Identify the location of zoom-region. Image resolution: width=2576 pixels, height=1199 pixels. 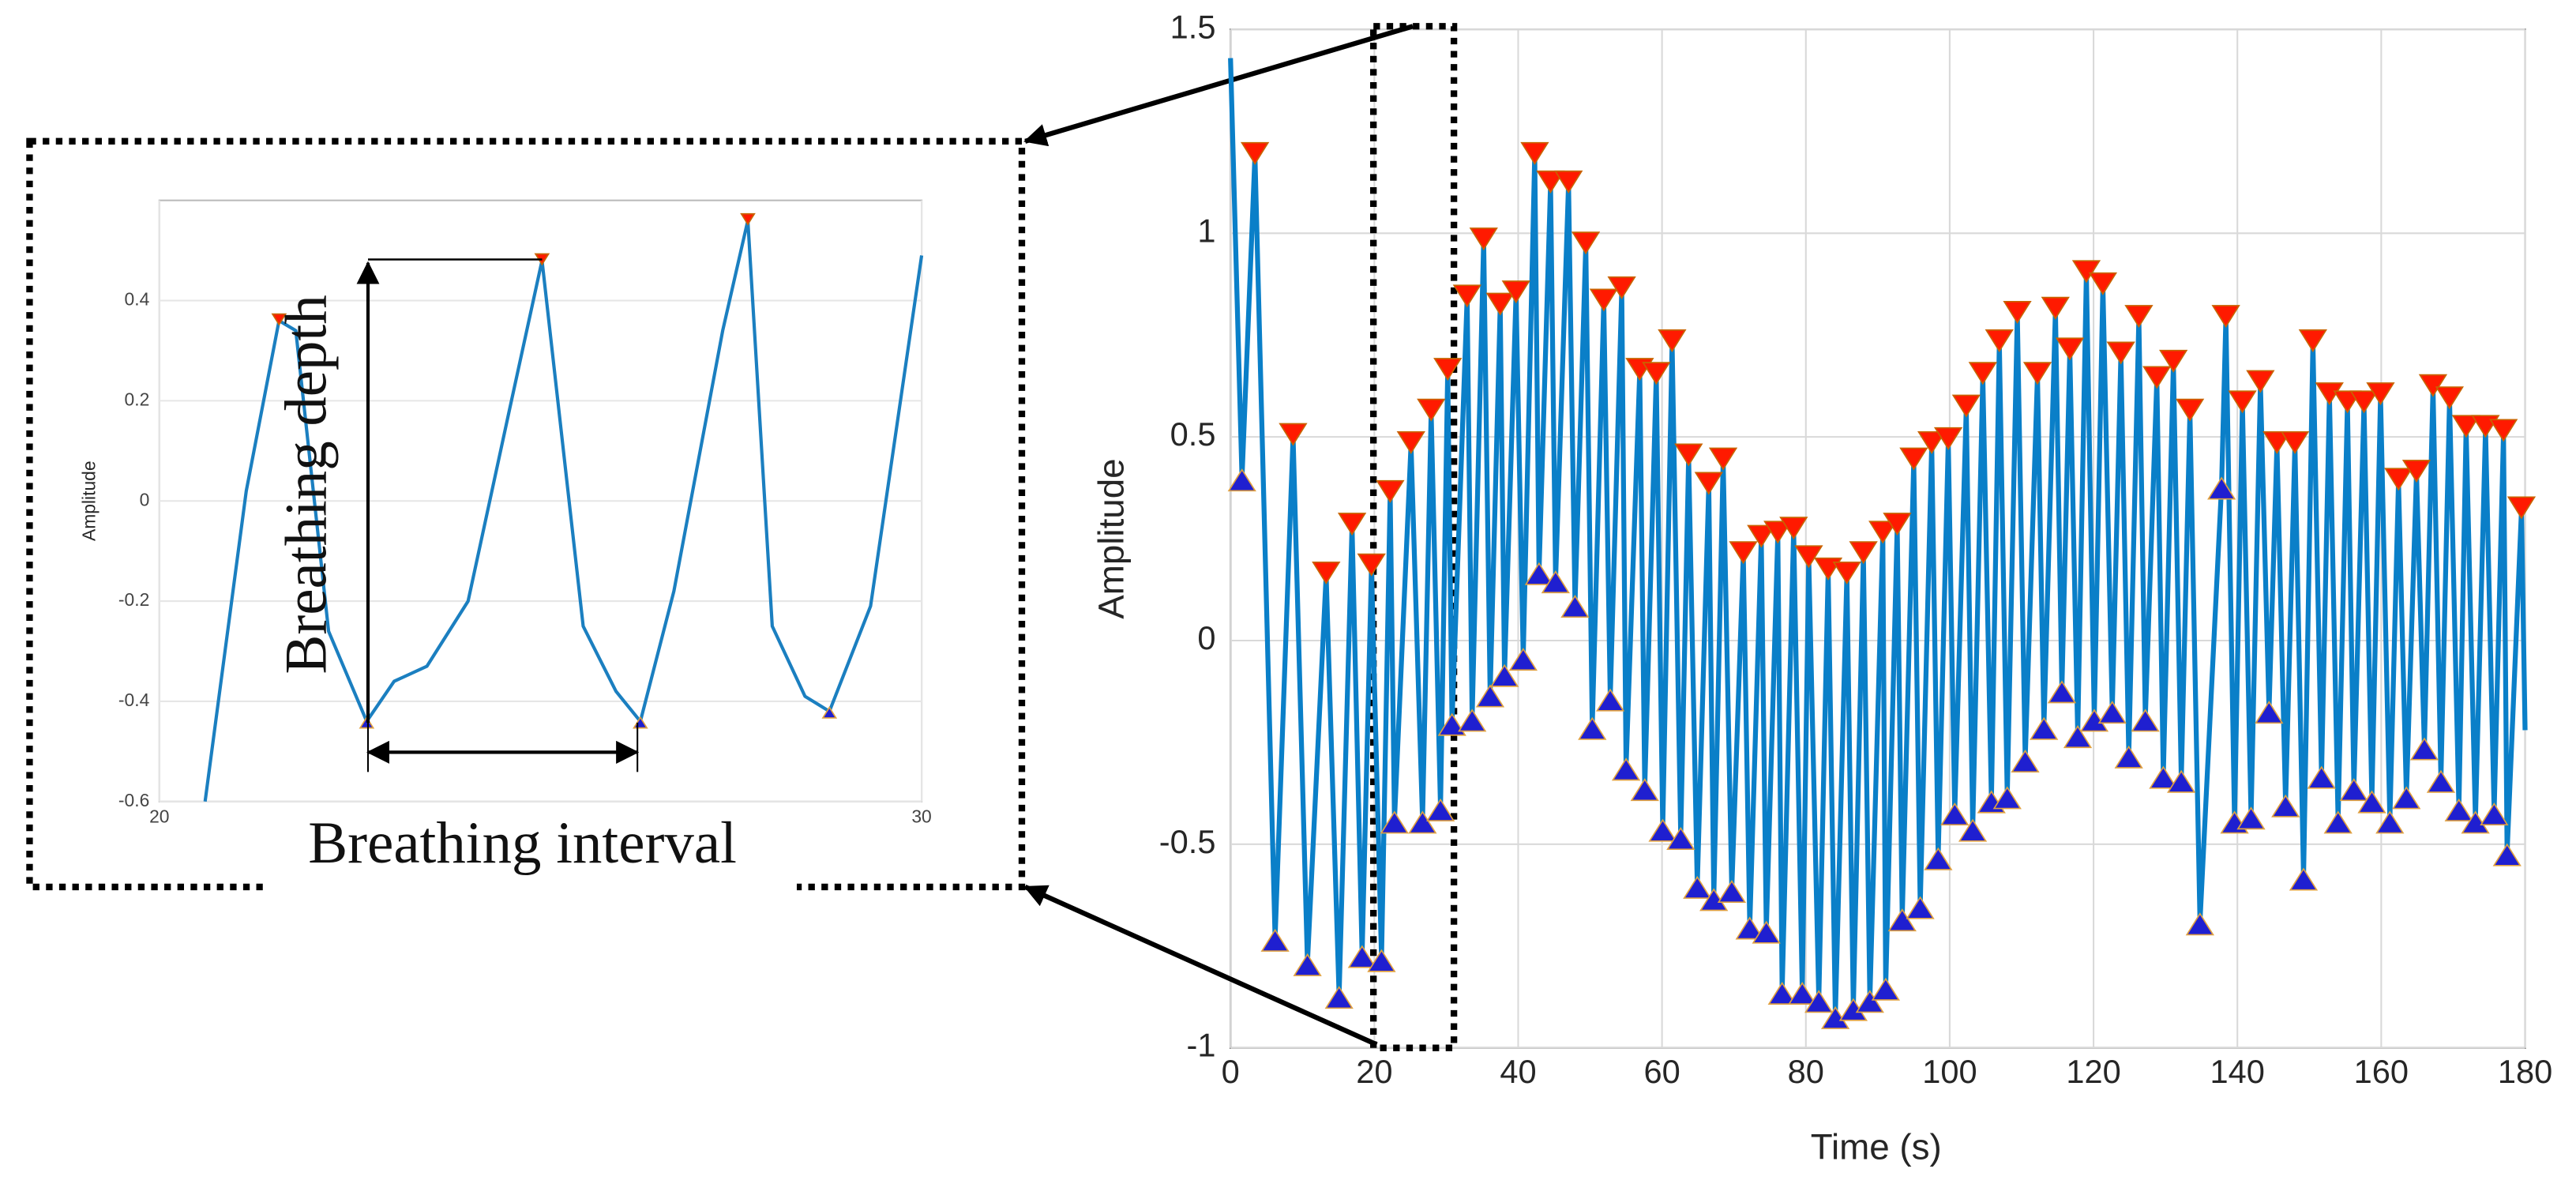
(1414, 537).